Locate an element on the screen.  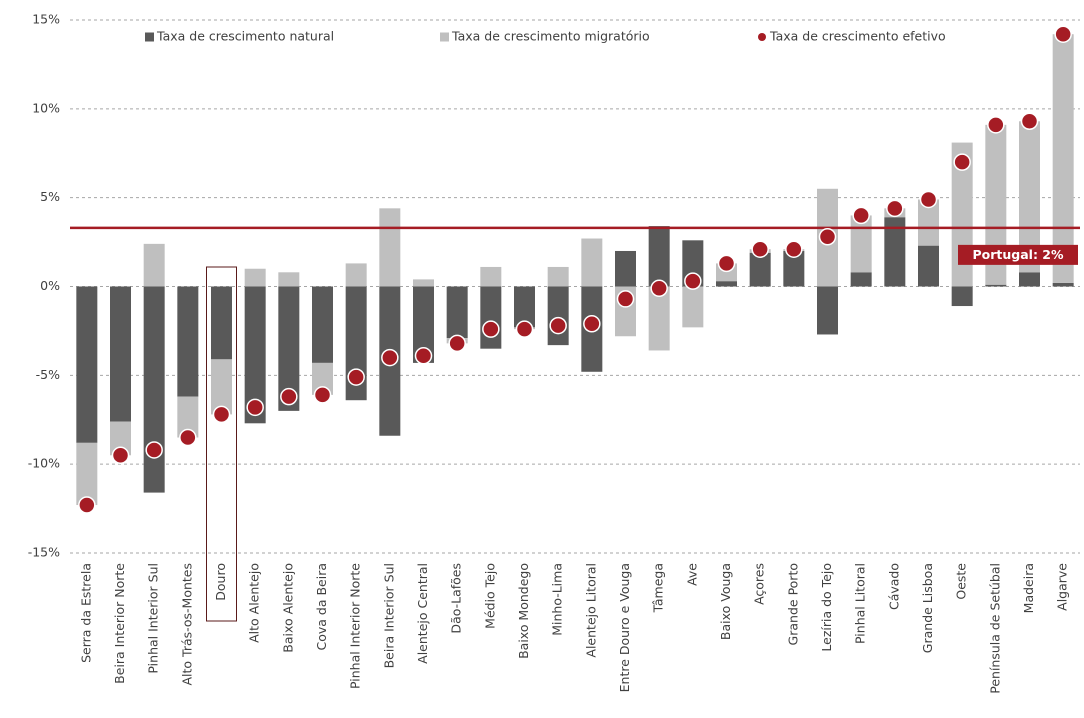
y-tick-label: -15% is located at coordinates (44, 552).